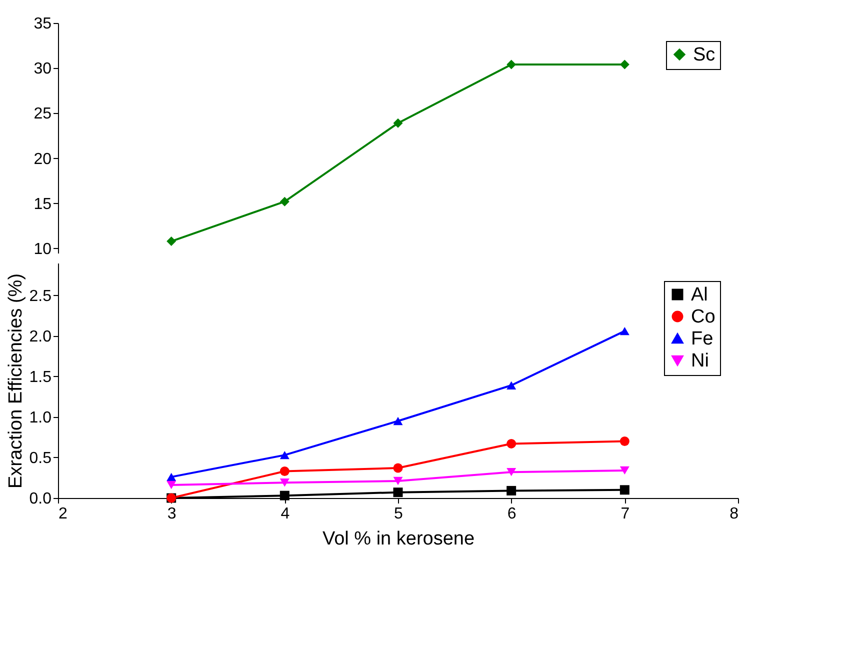  I want to click on x-tick-label: 7, so click(625, 514).